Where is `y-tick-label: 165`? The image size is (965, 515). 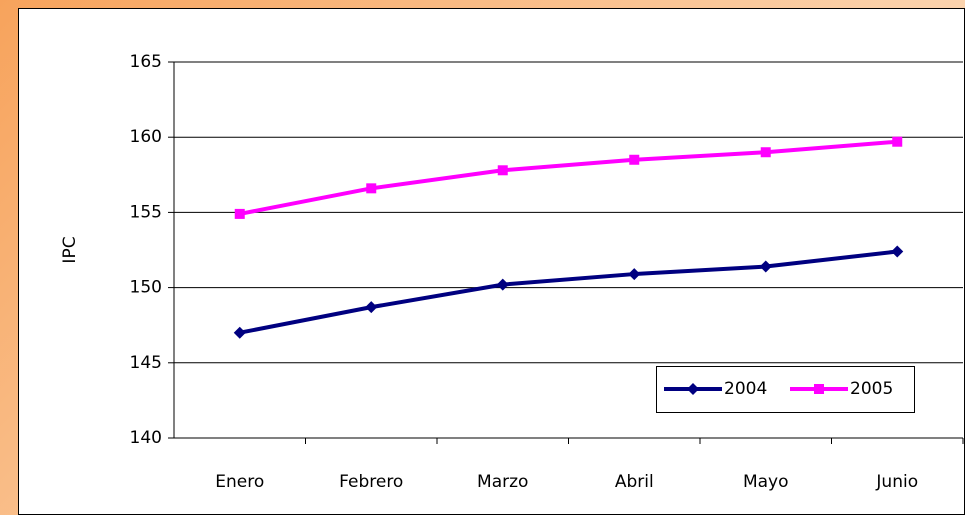
y-tick-label: 165 is located at coordinates (146, 62).